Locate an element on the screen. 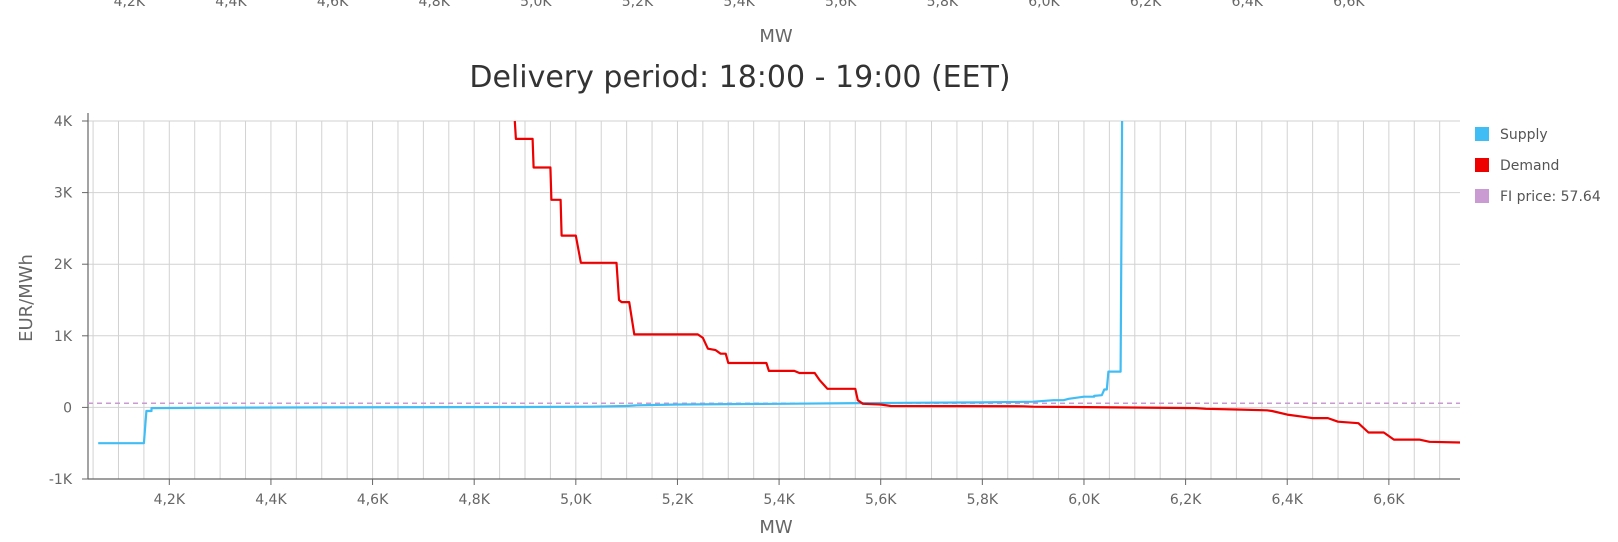 The height and width of the screenshot is (542, 1618). x-tick-label: 5,8K is located at coordinates (983, 500).